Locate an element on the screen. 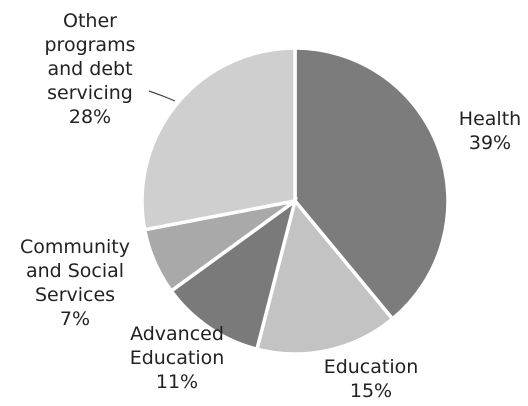 The width and height of the screenshot is (528, 406). slice-label-line: 7% is located at coordinates (75, 319).